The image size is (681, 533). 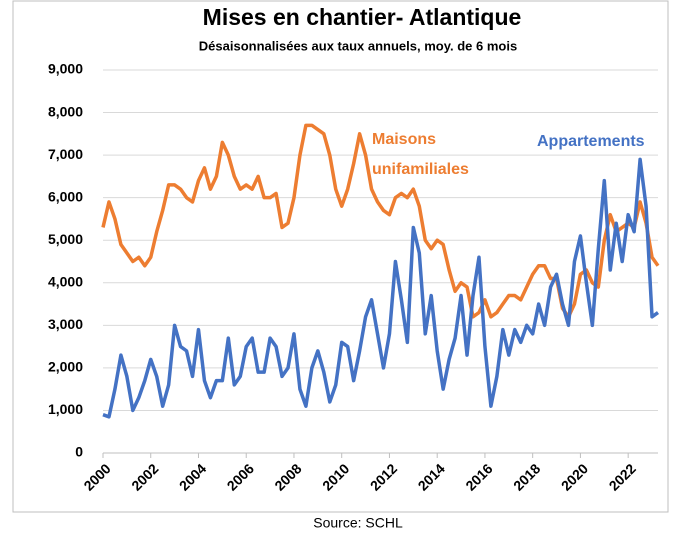 What do you see at coordinates (65, 196) in the screenshot?
I see `y-tick-label: 6,000` at bounding box center [65, 196].